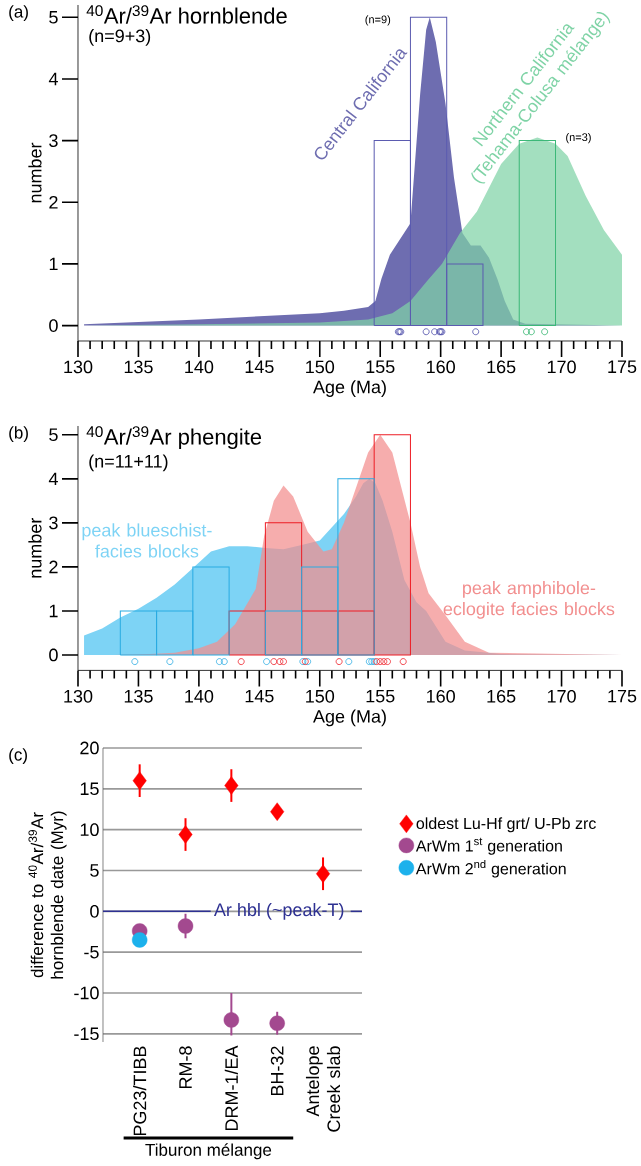 The image size is (641, 1166). I want to click on y-tick-label: 10, so click(89, 830).